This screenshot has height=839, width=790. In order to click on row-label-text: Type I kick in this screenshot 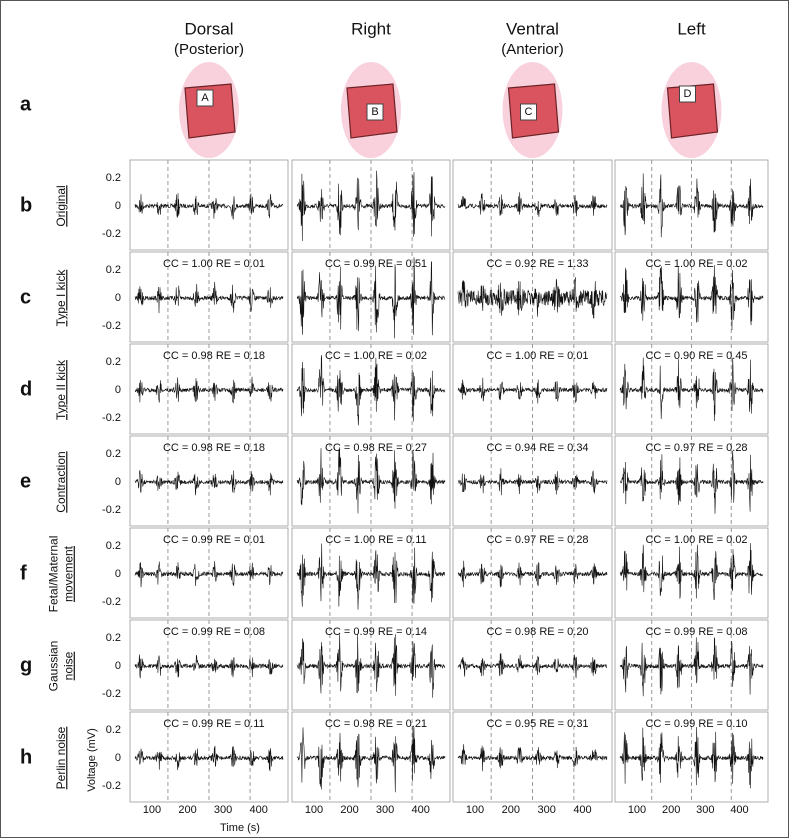, I will do `click(61, 298)`.